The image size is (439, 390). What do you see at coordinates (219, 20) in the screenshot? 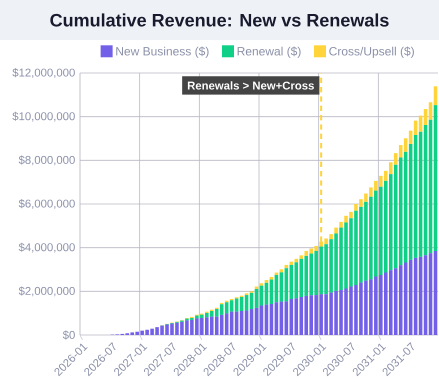
I see `chart-title: Cumulative Revenue: New vs Renewals` at bounding box center [219, 20].